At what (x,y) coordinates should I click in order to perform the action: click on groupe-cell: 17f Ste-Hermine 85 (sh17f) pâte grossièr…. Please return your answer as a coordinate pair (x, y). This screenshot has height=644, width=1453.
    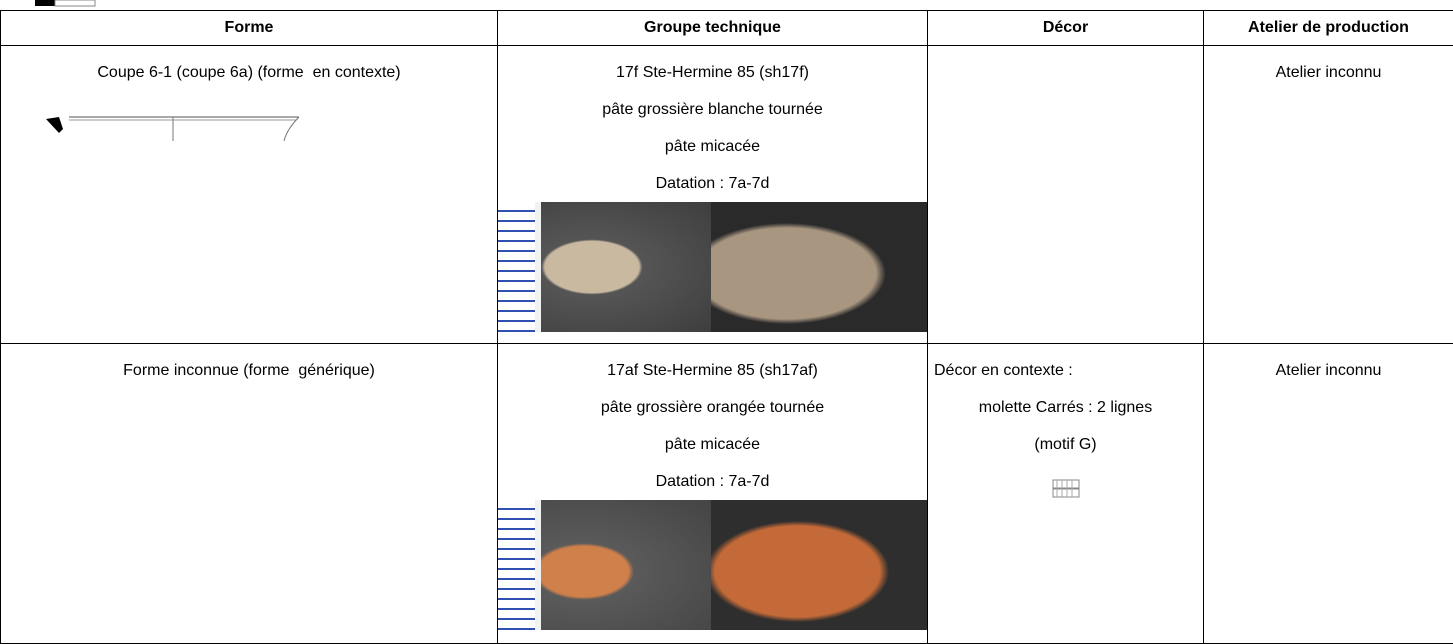
    Looking at the image, I should click on (713, 195).